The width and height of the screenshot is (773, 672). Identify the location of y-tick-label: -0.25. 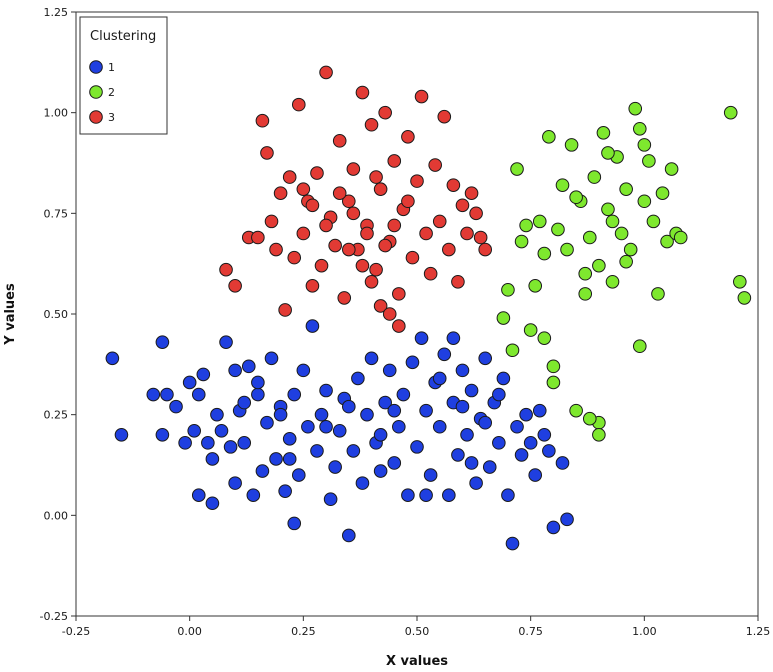
(54, 616).